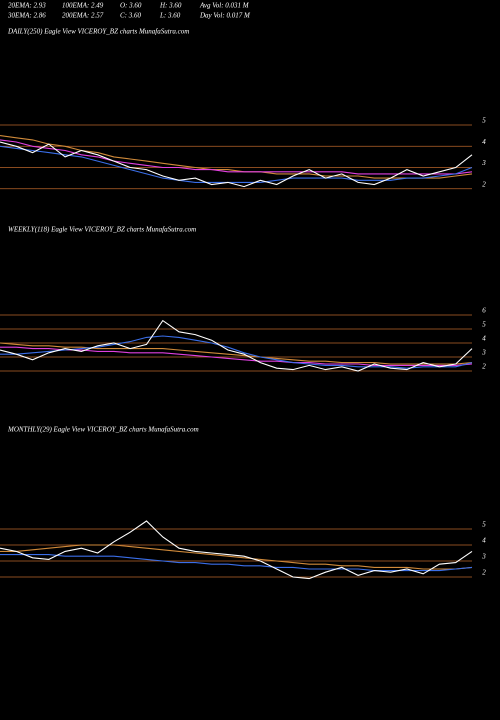 The height and width of the screenshot is (720, 500). Describe the element at coordinates (27, 6) in the screenshot. I see `header-stat: 20EMA: 2.93` at that location.